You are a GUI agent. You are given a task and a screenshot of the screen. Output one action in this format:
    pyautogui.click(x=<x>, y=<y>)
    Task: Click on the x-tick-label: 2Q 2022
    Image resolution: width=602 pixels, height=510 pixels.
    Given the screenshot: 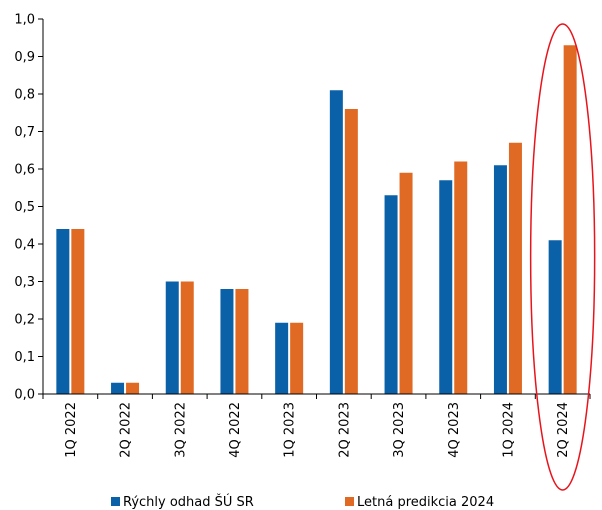 What is the action you would take?
    pyautogui.click(x=126, y=430)
    